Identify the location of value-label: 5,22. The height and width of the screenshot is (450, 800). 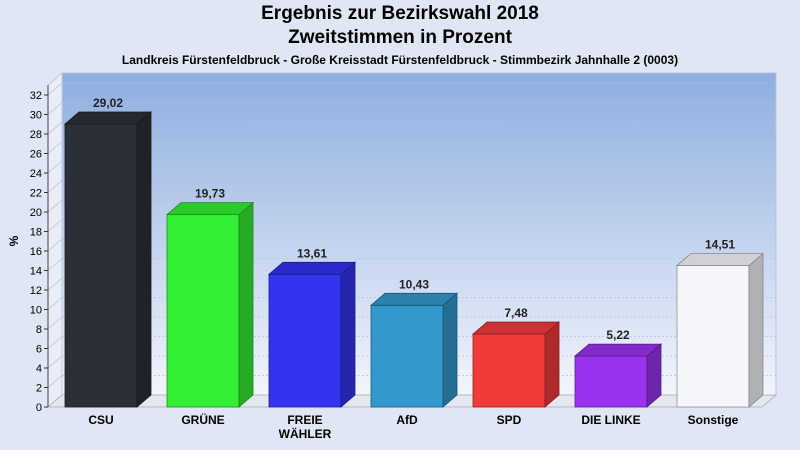
(618, 335).